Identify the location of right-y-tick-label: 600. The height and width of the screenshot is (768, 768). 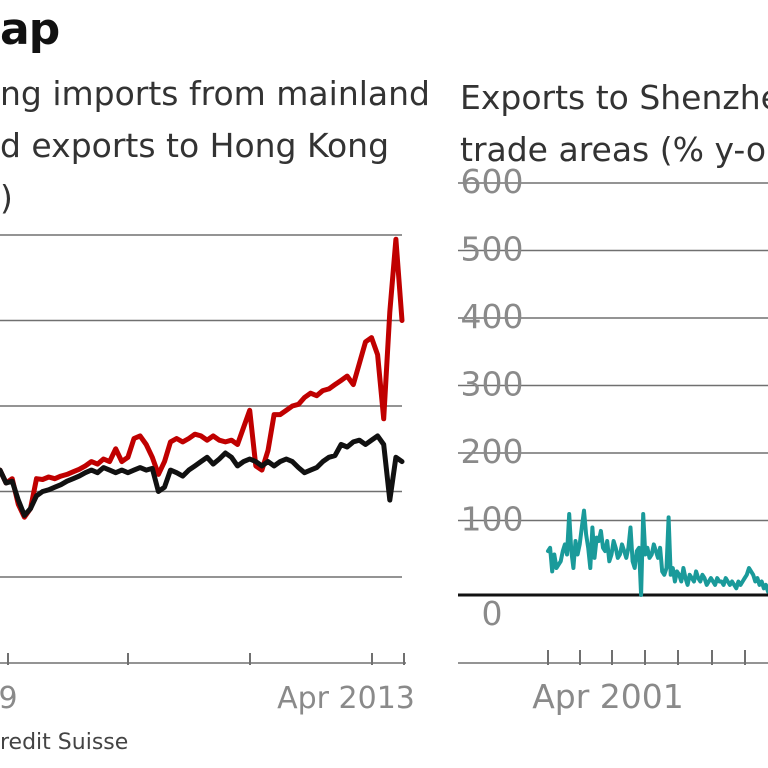
(492, 181).